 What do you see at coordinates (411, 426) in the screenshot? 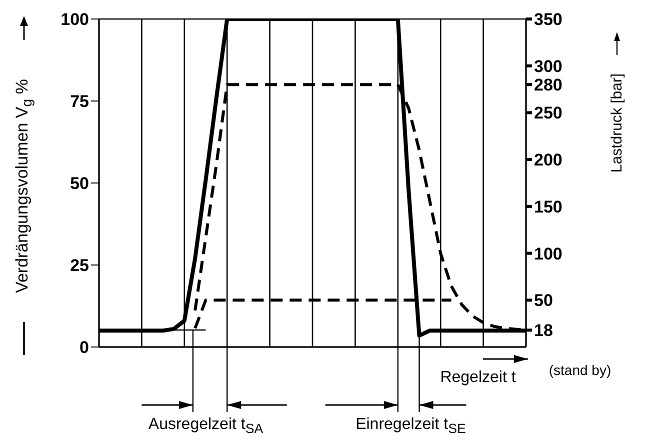
I see `text: Einregelzeit t$_{SE}$` at bounding box center [411, 426].